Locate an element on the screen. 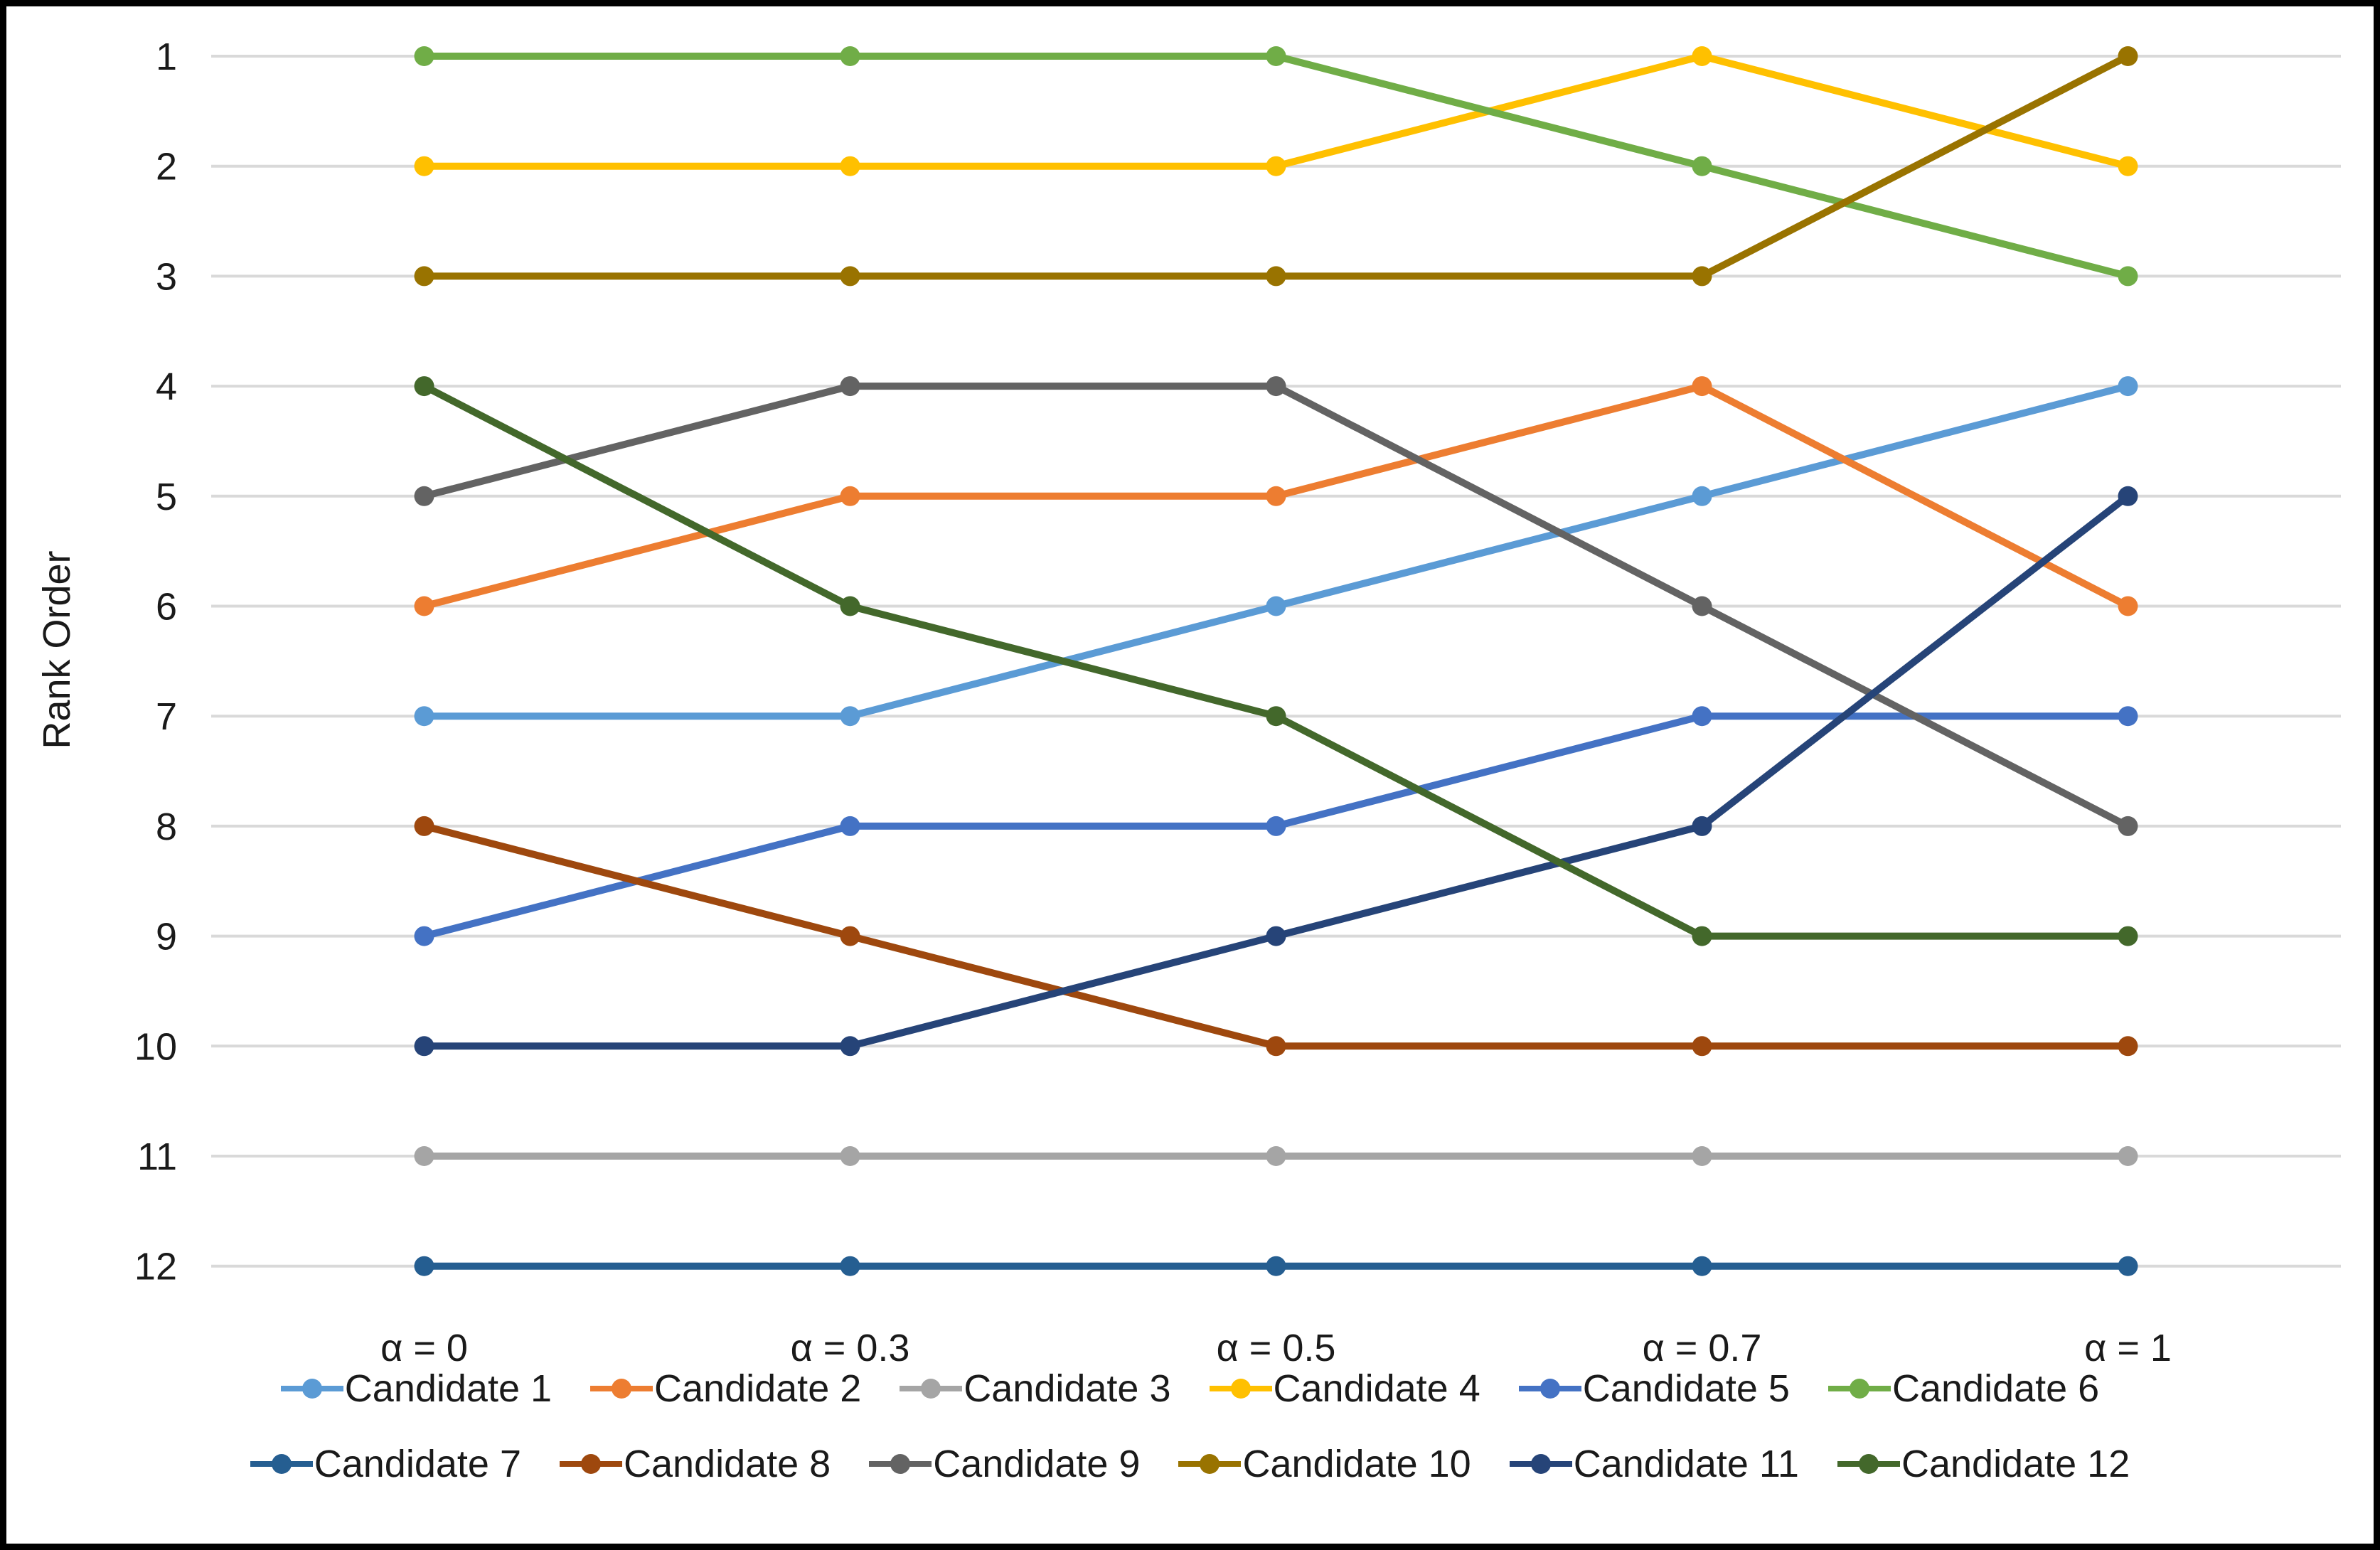 This screenshot has width=2380, height=1550. legend-item-6: Candidate 6 is located at coordinates (1963, 1389).